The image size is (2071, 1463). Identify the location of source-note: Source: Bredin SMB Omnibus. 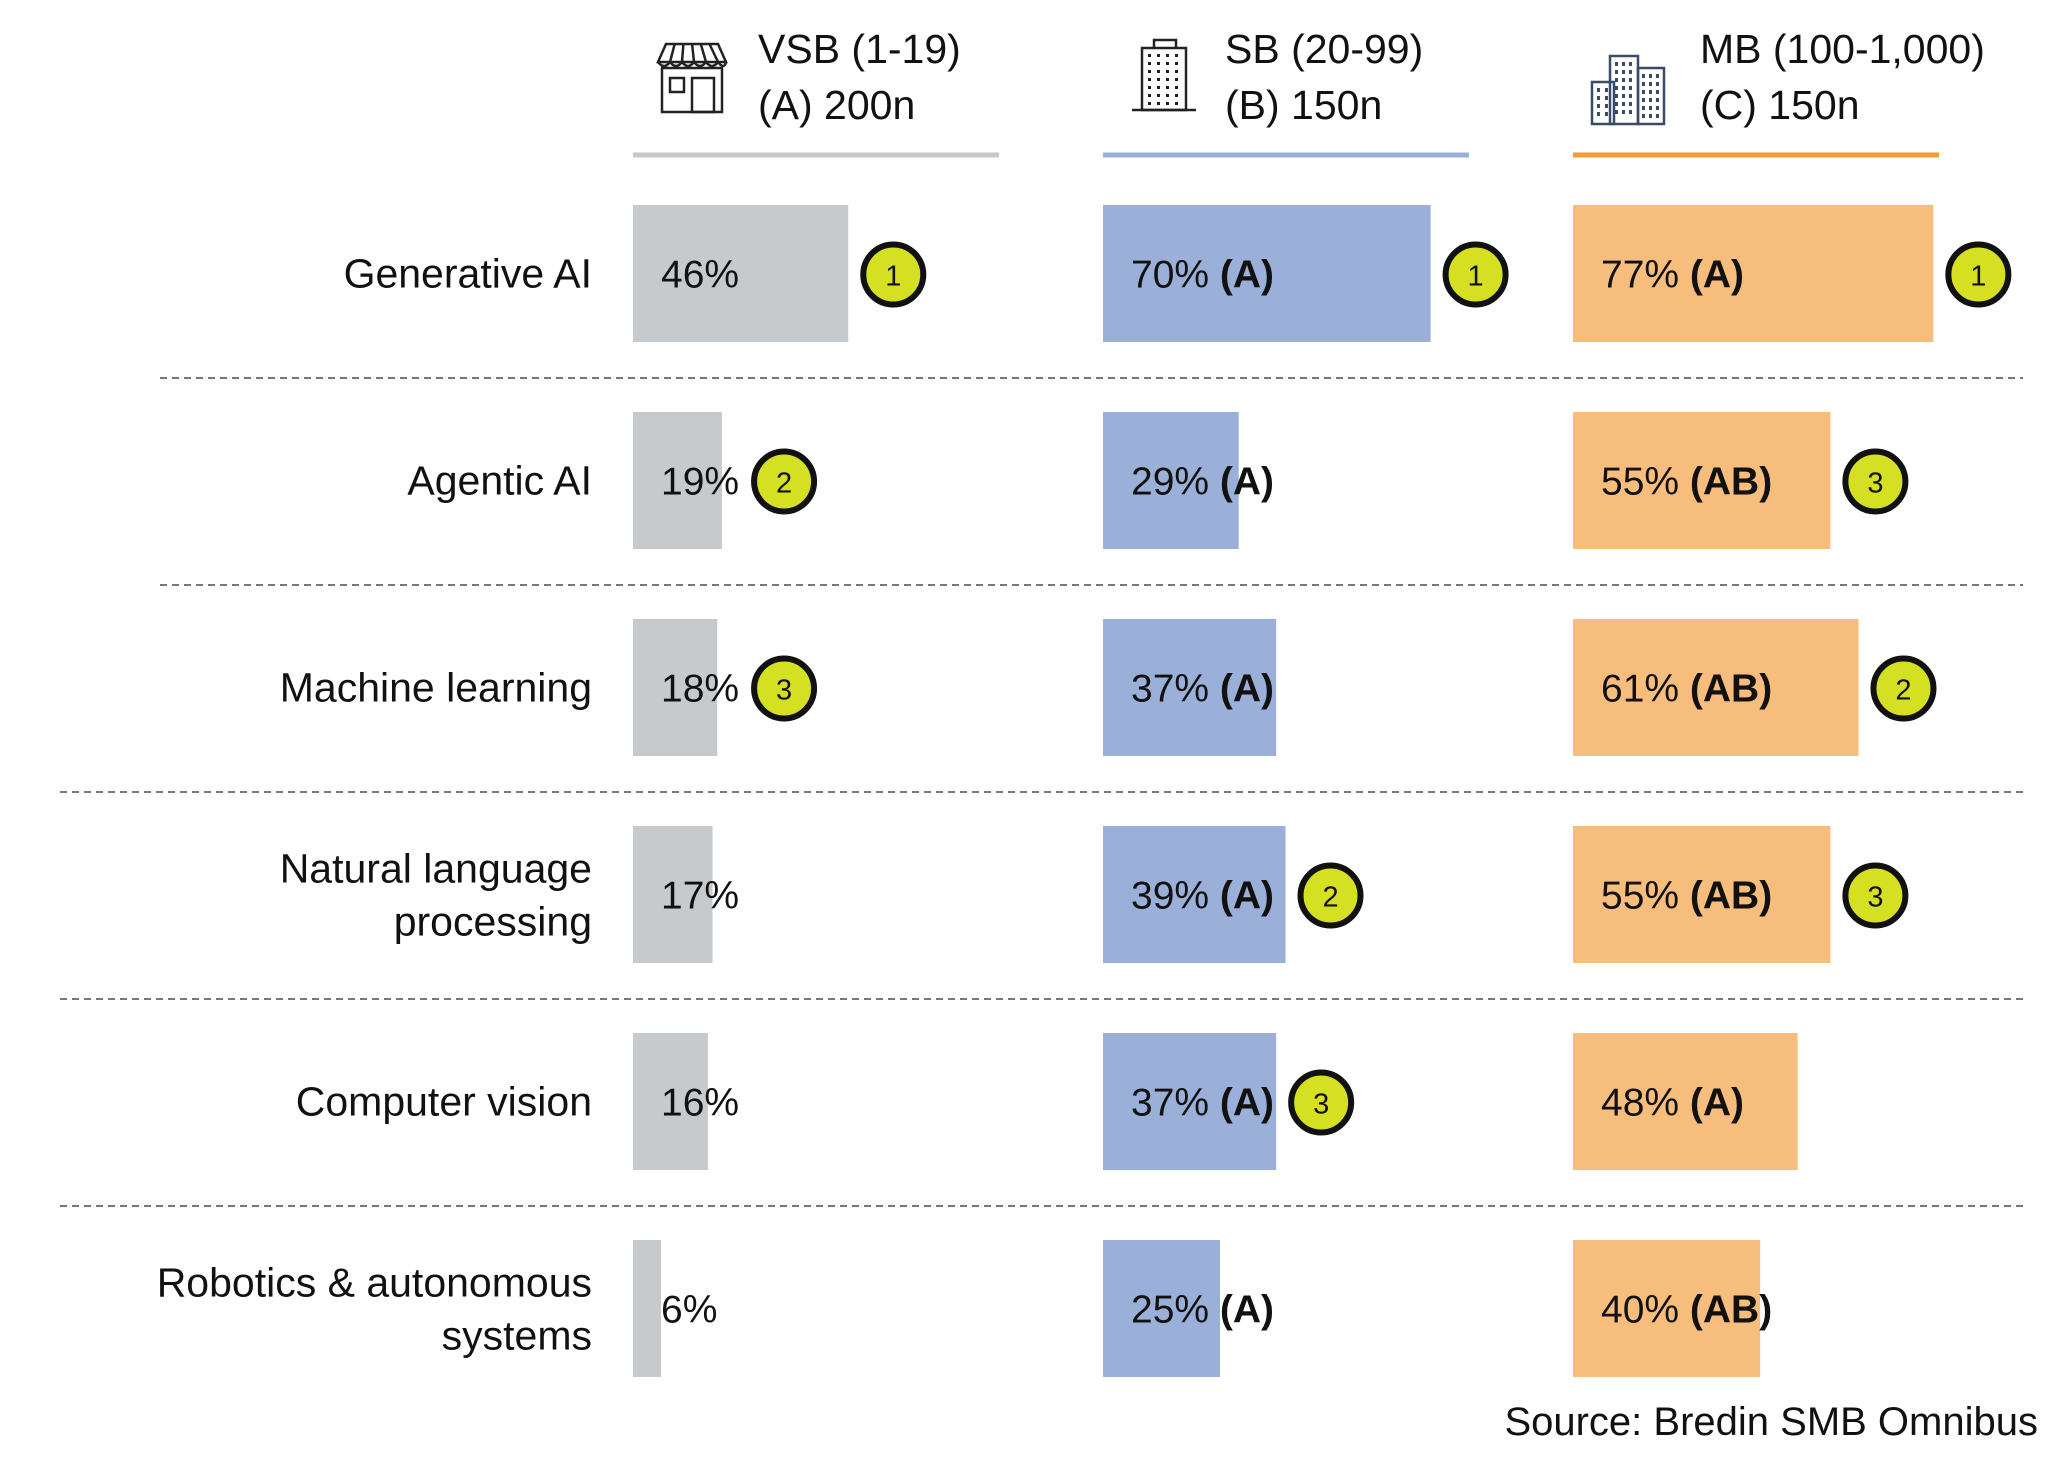
(1771, 1422).